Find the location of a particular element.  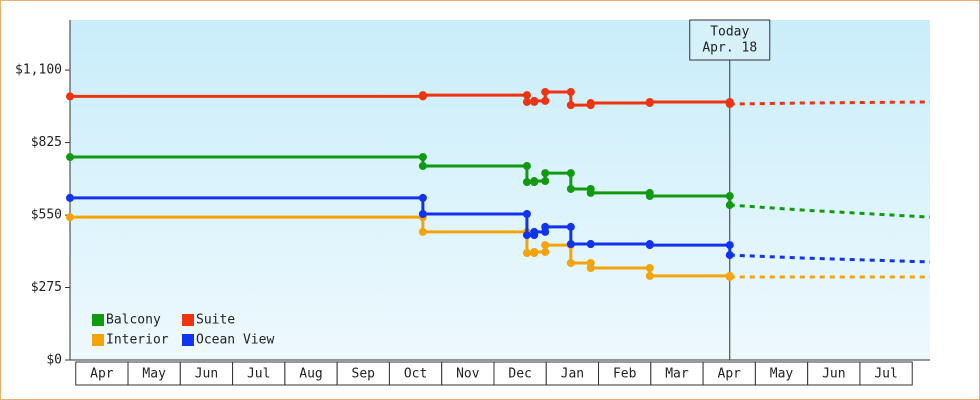

y-tick-label: $275 is located at coordinates (46, 287).